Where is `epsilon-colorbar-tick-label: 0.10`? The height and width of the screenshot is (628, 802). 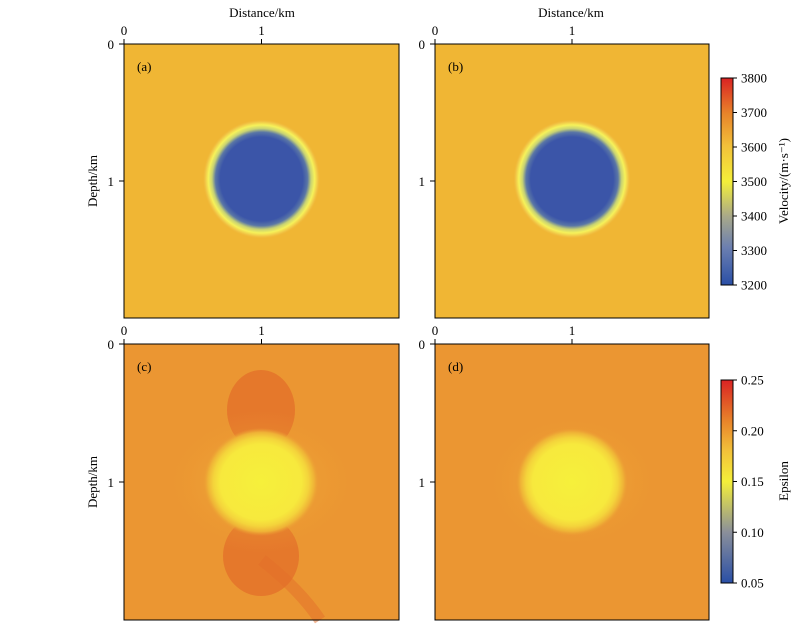
epsilon-colorbar-tick-label: 0.10 is located at coordinates (752, 532).